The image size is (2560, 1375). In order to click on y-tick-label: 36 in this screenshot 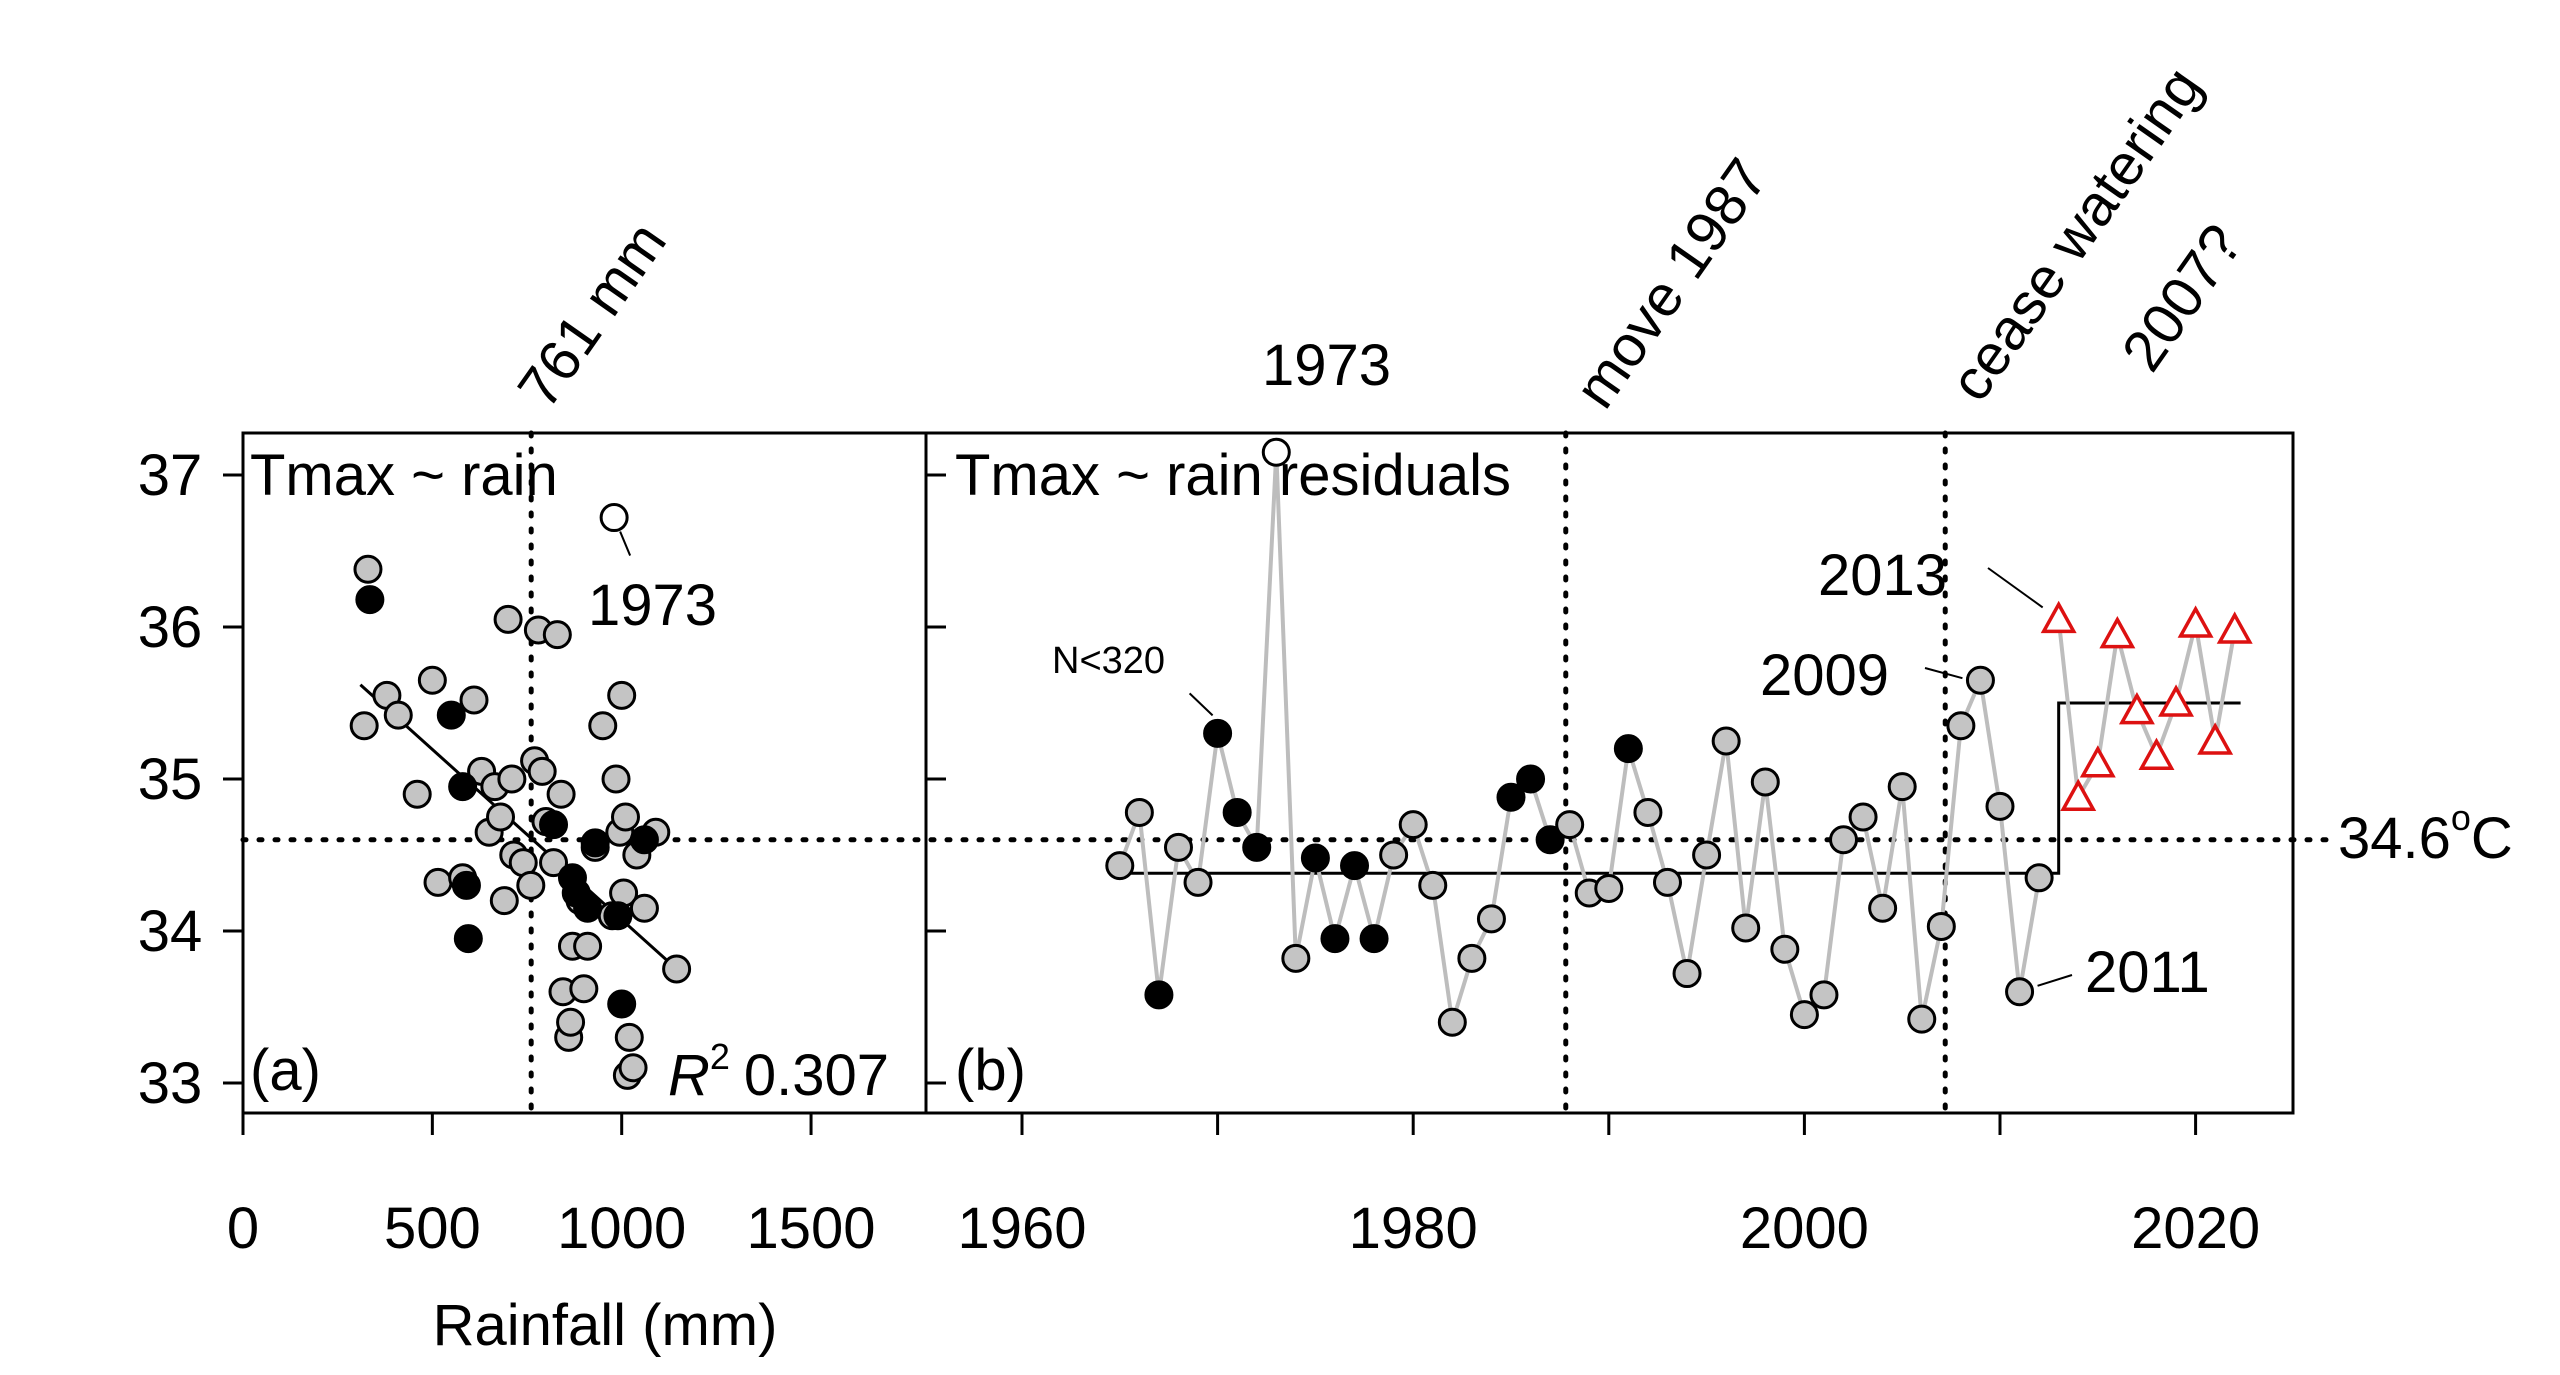, I will do `click(170, 627)`.